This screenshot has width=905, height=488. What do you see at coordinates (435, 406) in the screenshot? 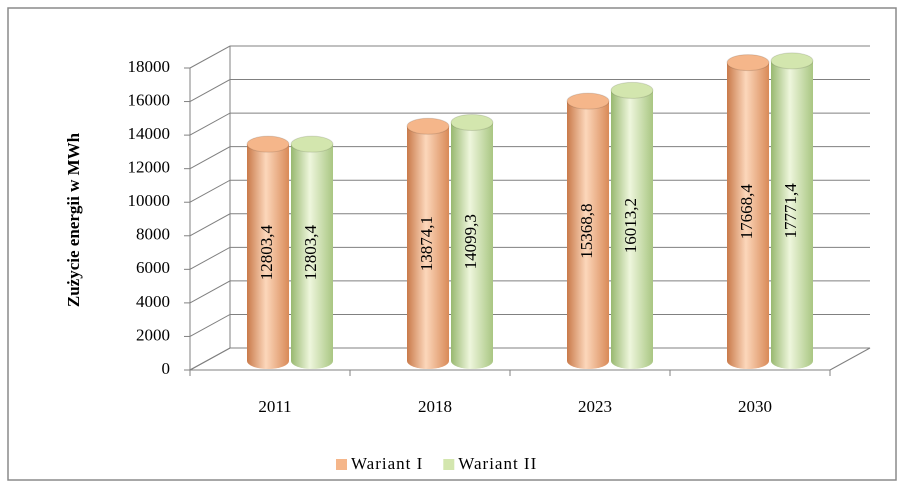
I see `x-tick-label: 2018` at bounding box center [435, 406].